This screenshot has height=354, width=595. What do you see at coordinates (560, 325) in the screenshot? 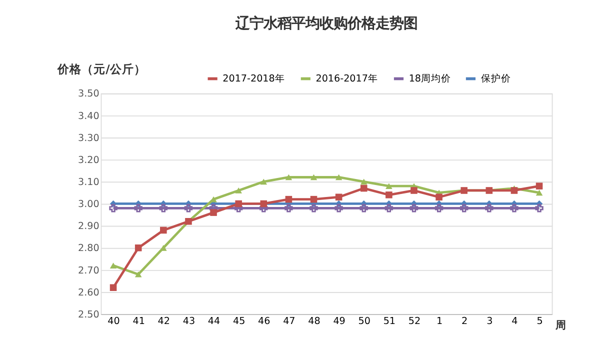
I see `x-axis-title: 周` at bounding box center [560, 325].